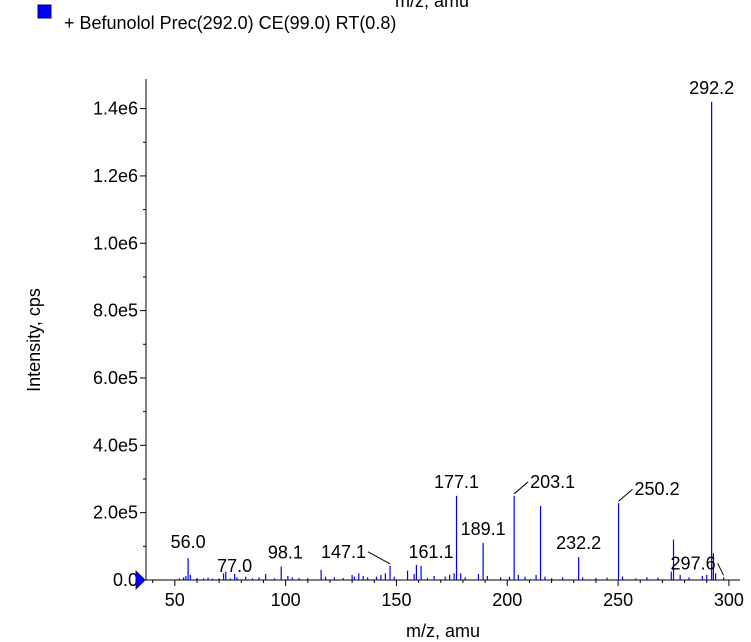  Describe the element at coordinates (657, 489) in the screenshot. I see `peak-label: 250.2` at that location.